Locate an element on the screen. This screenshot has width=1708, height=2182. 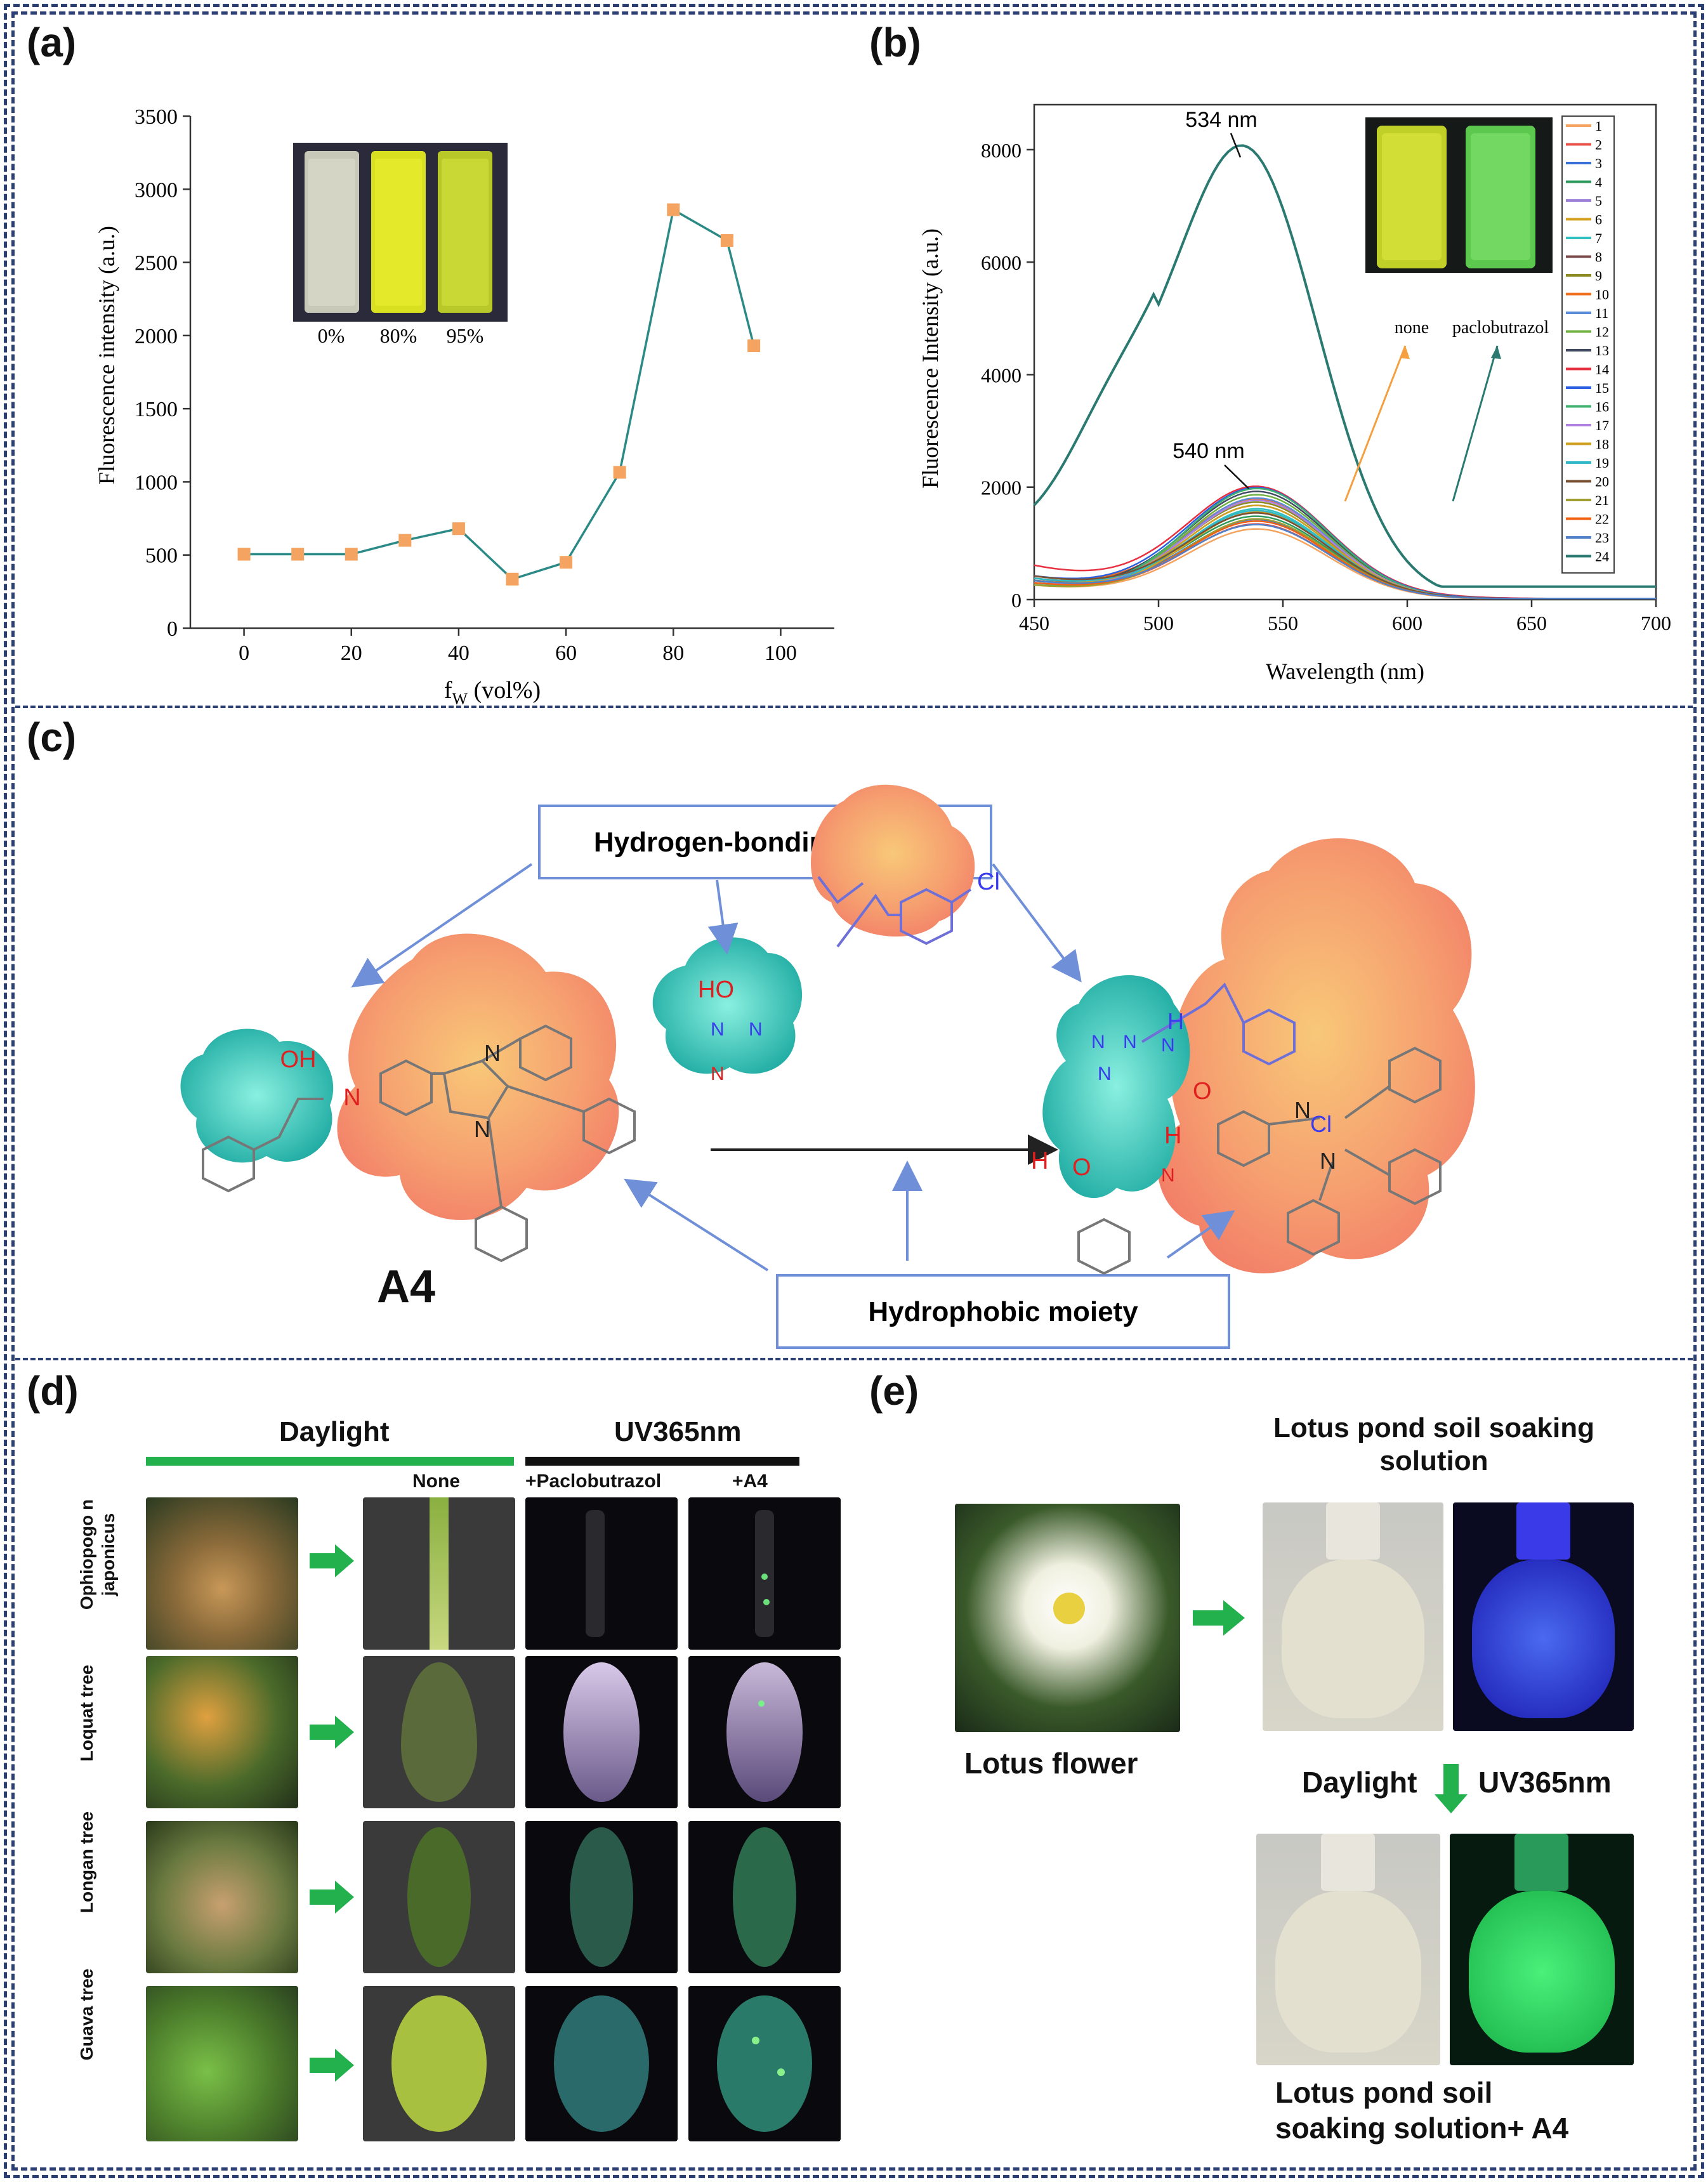
leaf-a4-loquat is located at coordinates (764, 1732).